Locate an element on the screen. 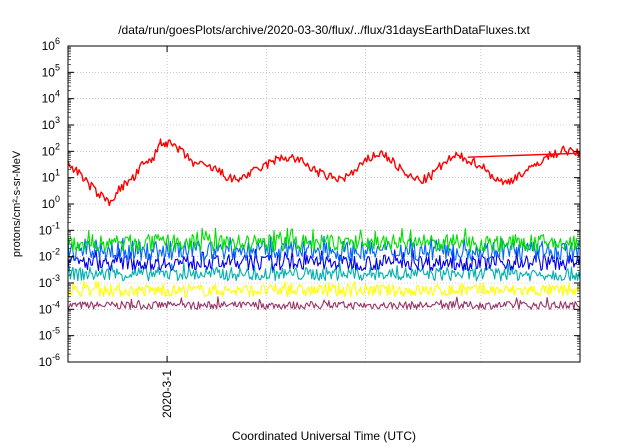 This screenshot has width=640, height=448. x-ticks: 2020-3-1 is located at coordinates (167, 232).